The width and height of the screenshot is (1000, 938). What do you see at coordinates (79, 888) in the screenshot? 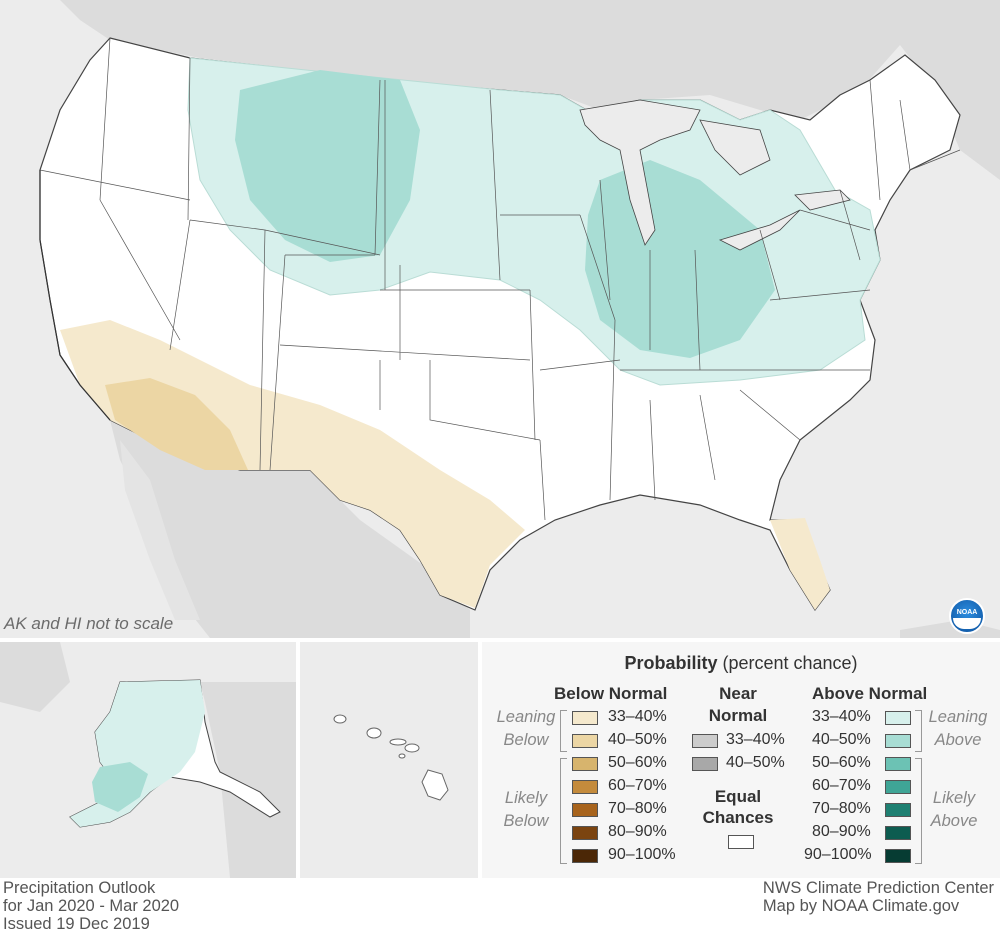
I see `footer-title: Precipitation Outlook` at bounding box center [79, 888].